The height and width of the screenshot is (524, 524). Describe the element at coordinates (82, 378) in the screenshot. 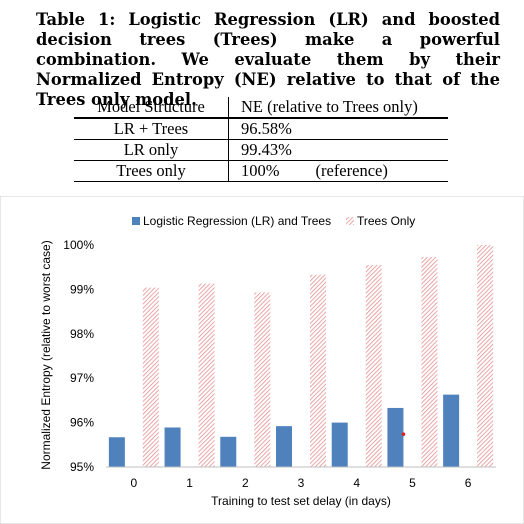

I see `y-tick-label: 97%` at that location.